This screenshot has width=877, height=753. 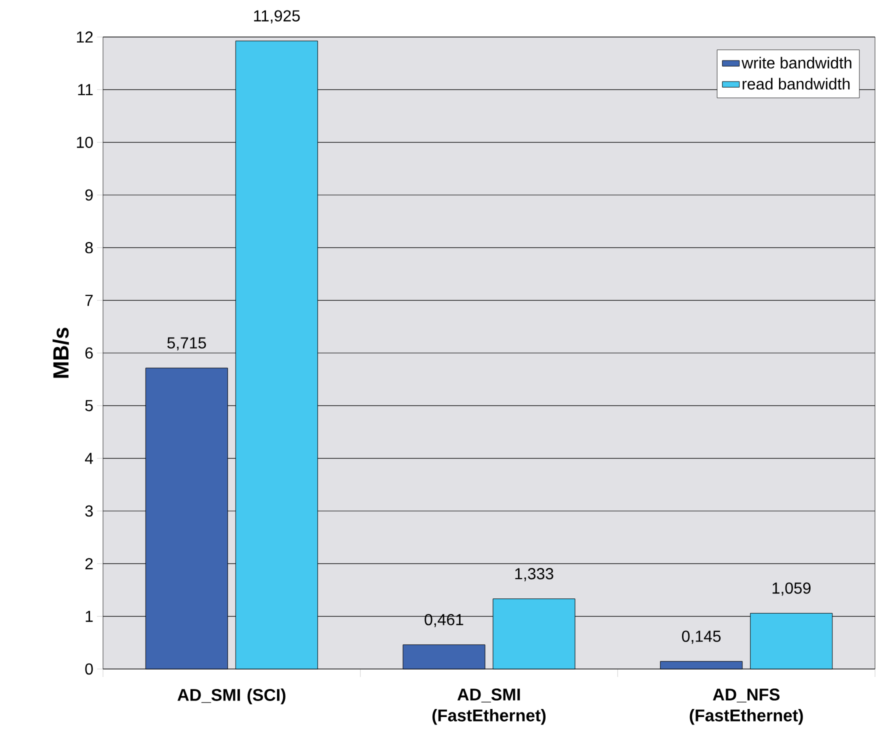 I want to click on y-tick-label: 5, so click(x=89, y=406).